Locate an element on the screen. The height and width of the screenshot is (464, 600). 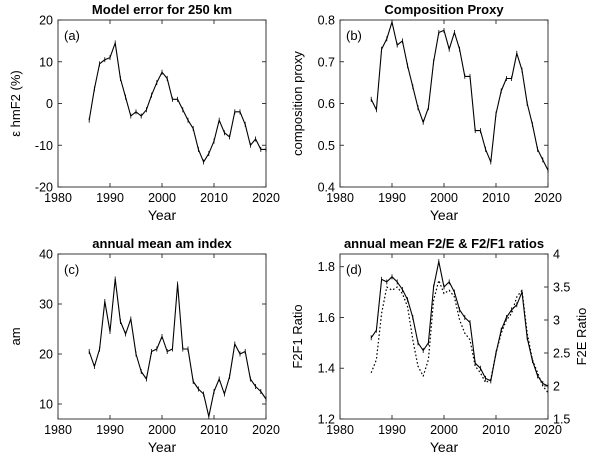
y-tick-label: 40 is located at coordinates (46, 255).